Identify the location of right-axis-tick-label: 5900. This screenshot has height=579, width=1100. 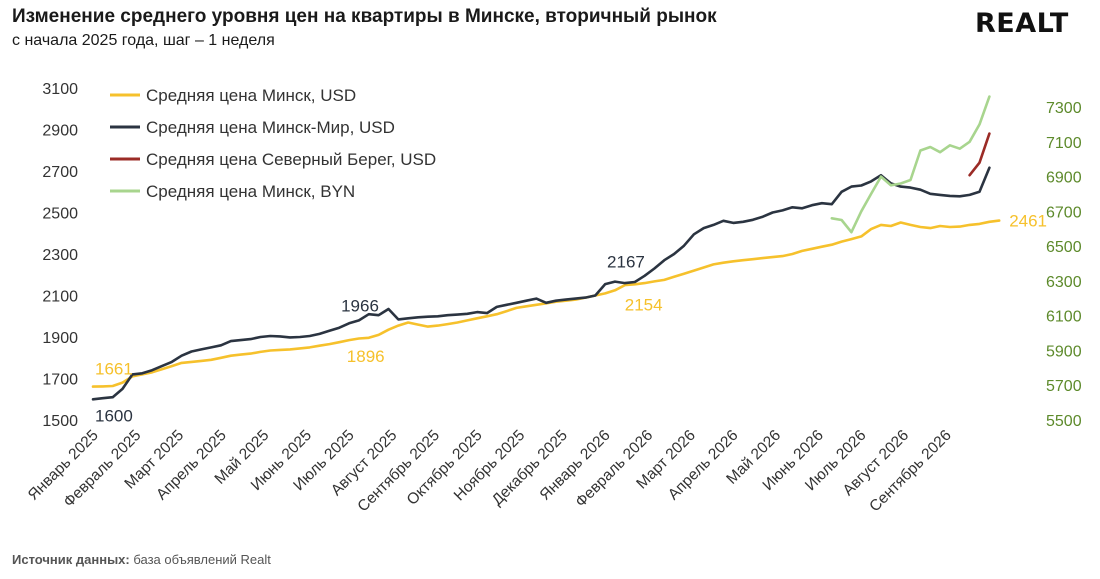
(1064, 351).